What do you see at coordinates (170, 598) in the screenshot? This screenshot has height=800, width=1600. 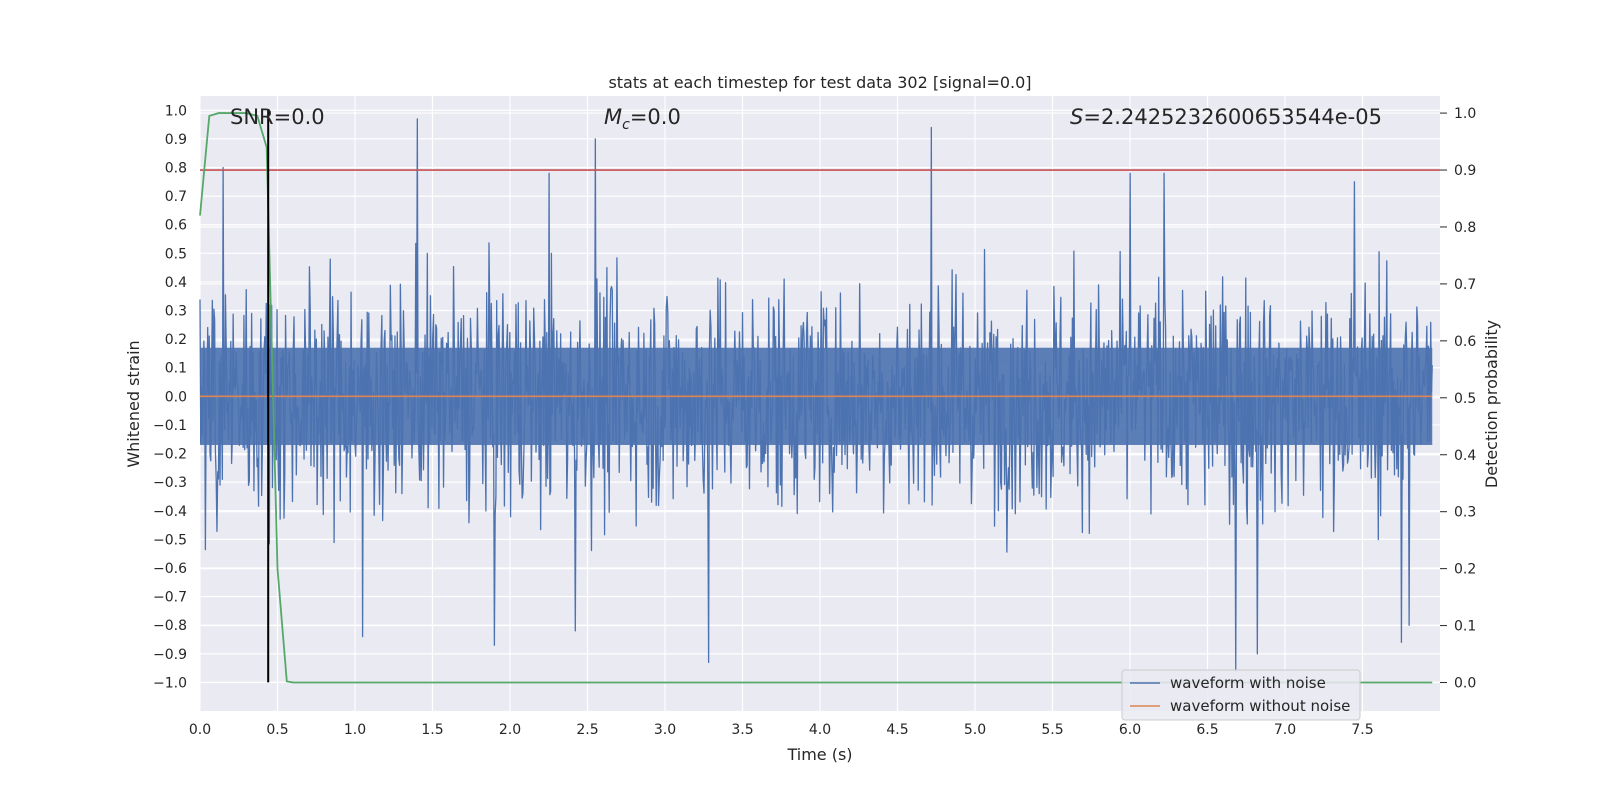 I see `y-left-tick-label: −0.7` at bounding box center [170, 598].